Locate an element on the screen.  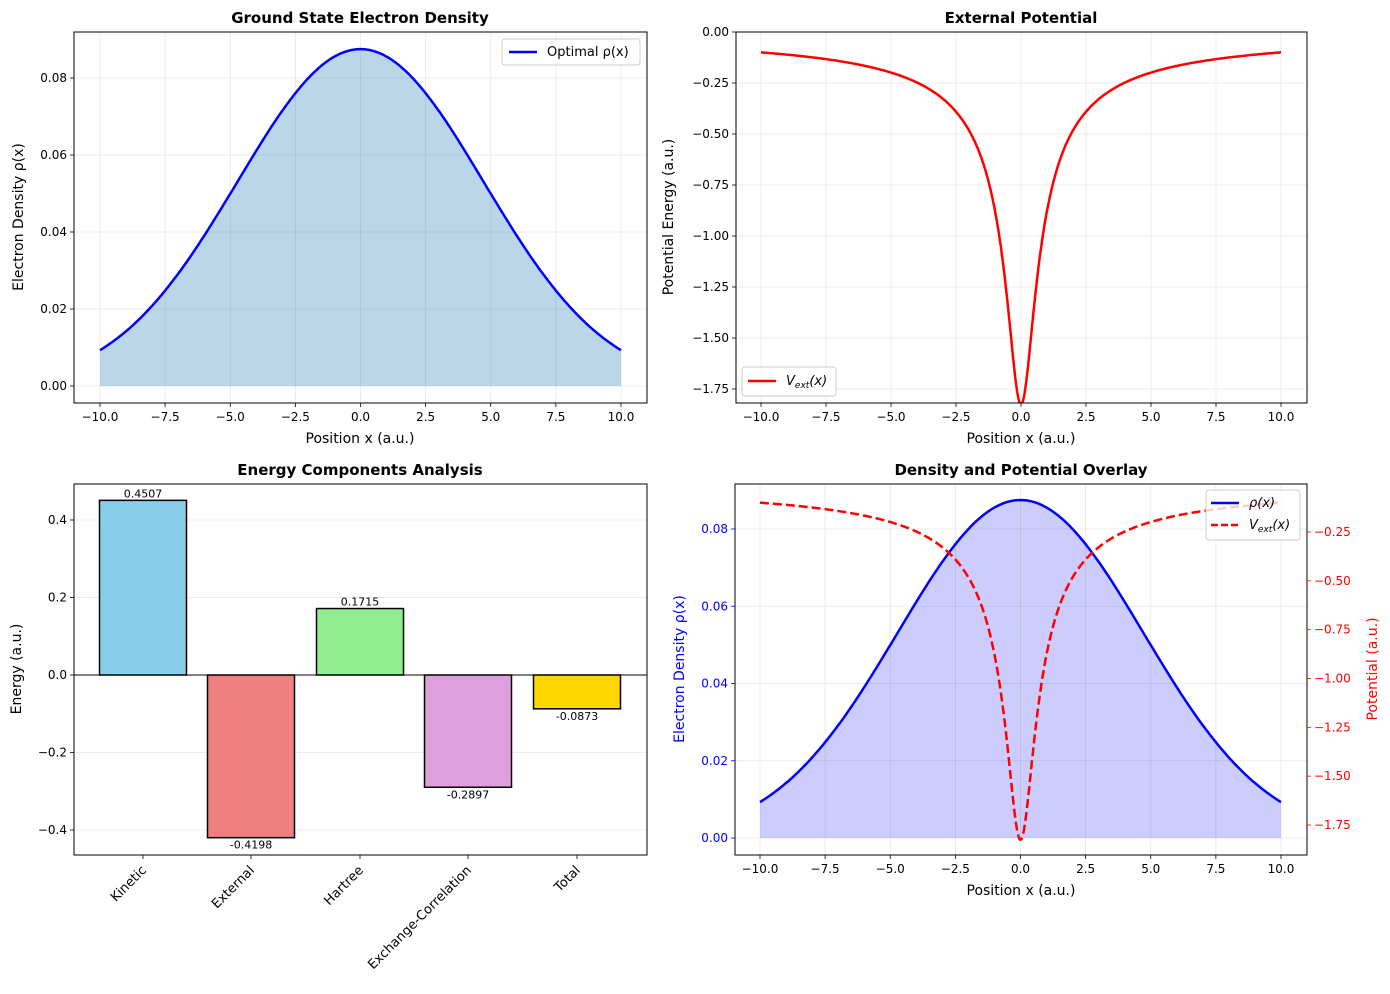
potential-ytick-label: −1.50 is located at coordinates (710, 338).